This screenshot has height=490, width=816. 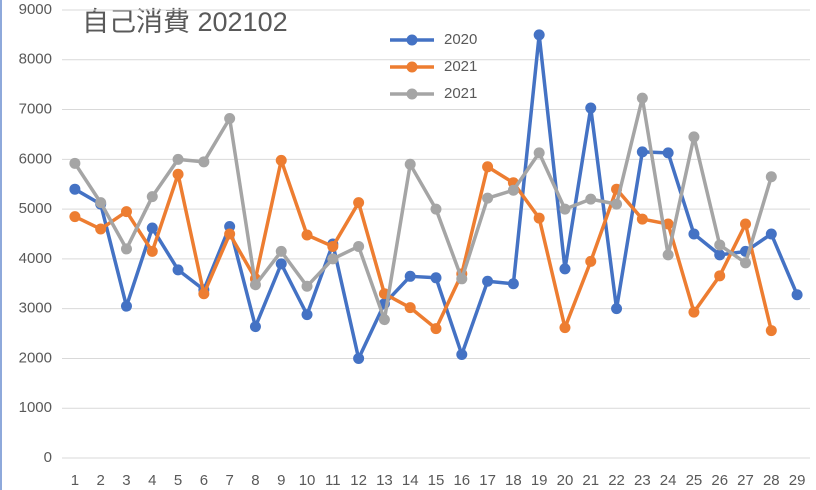 I want to click on y-tick-label: 5000, so click(x=35, y=208).